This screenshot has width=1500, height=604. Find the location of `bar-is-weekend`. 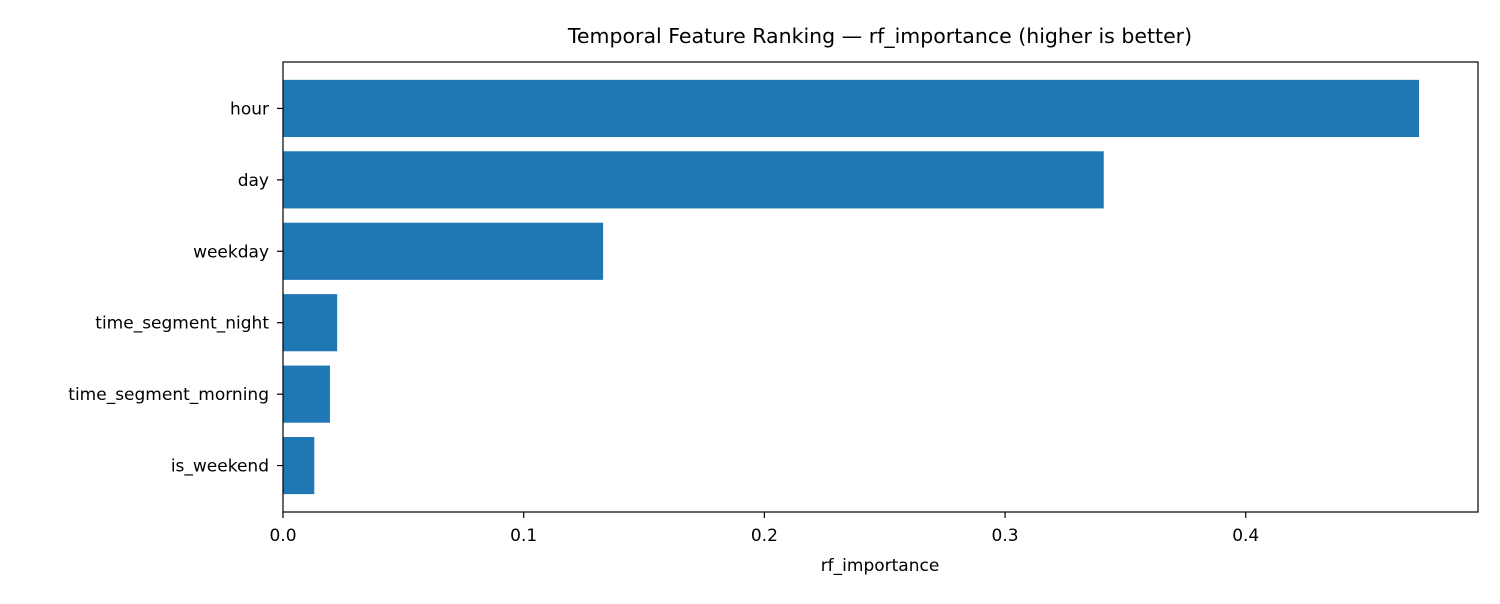

bar-is-weekend is located at coordinates (299, 466).